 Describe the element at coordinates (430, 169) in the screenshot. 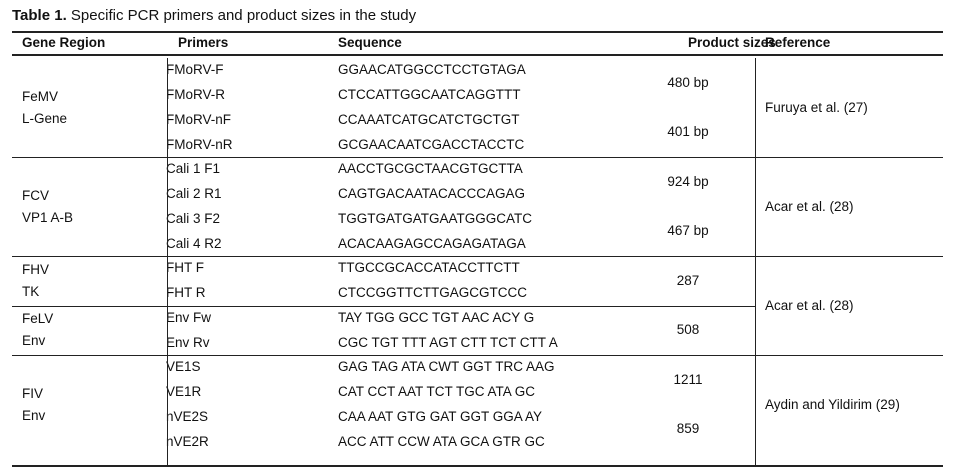

I see `primer-sequence: AACCTGCGCTAACGTGCTTA` at that location.